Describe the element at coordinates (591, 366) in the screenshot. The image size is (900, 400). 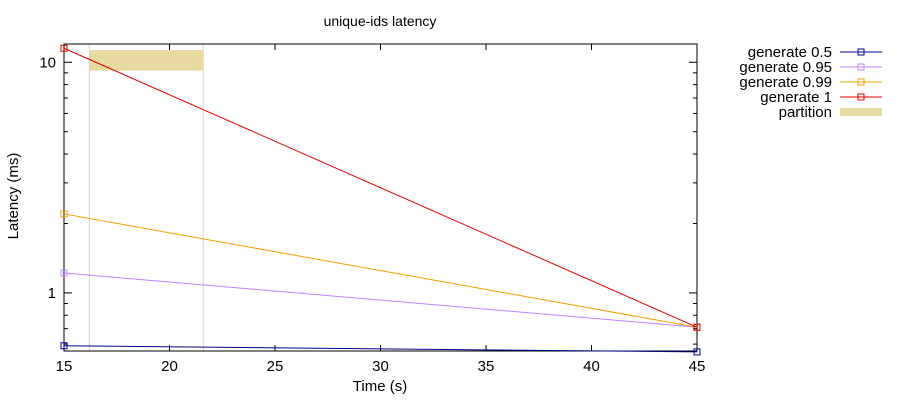
I see `x-tick-label: 40` at that location.